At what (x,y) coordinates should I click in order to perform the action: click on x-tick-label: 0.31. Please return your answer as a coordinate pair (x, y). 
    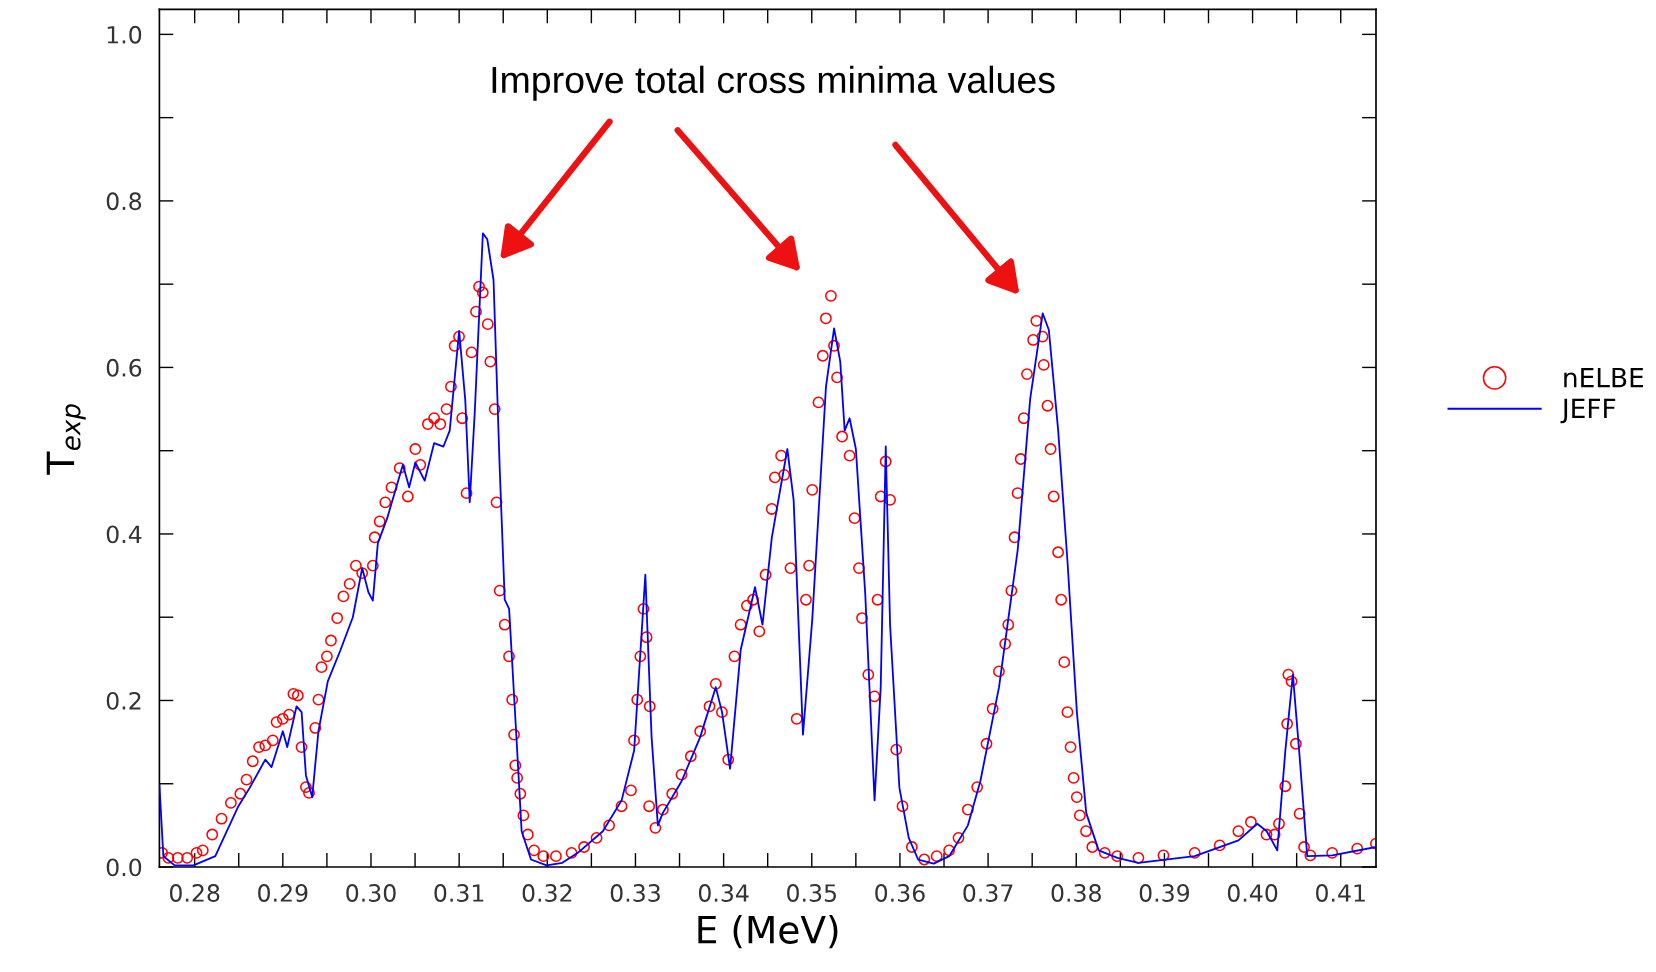
    Looking at the image, I should click on (459, 893).